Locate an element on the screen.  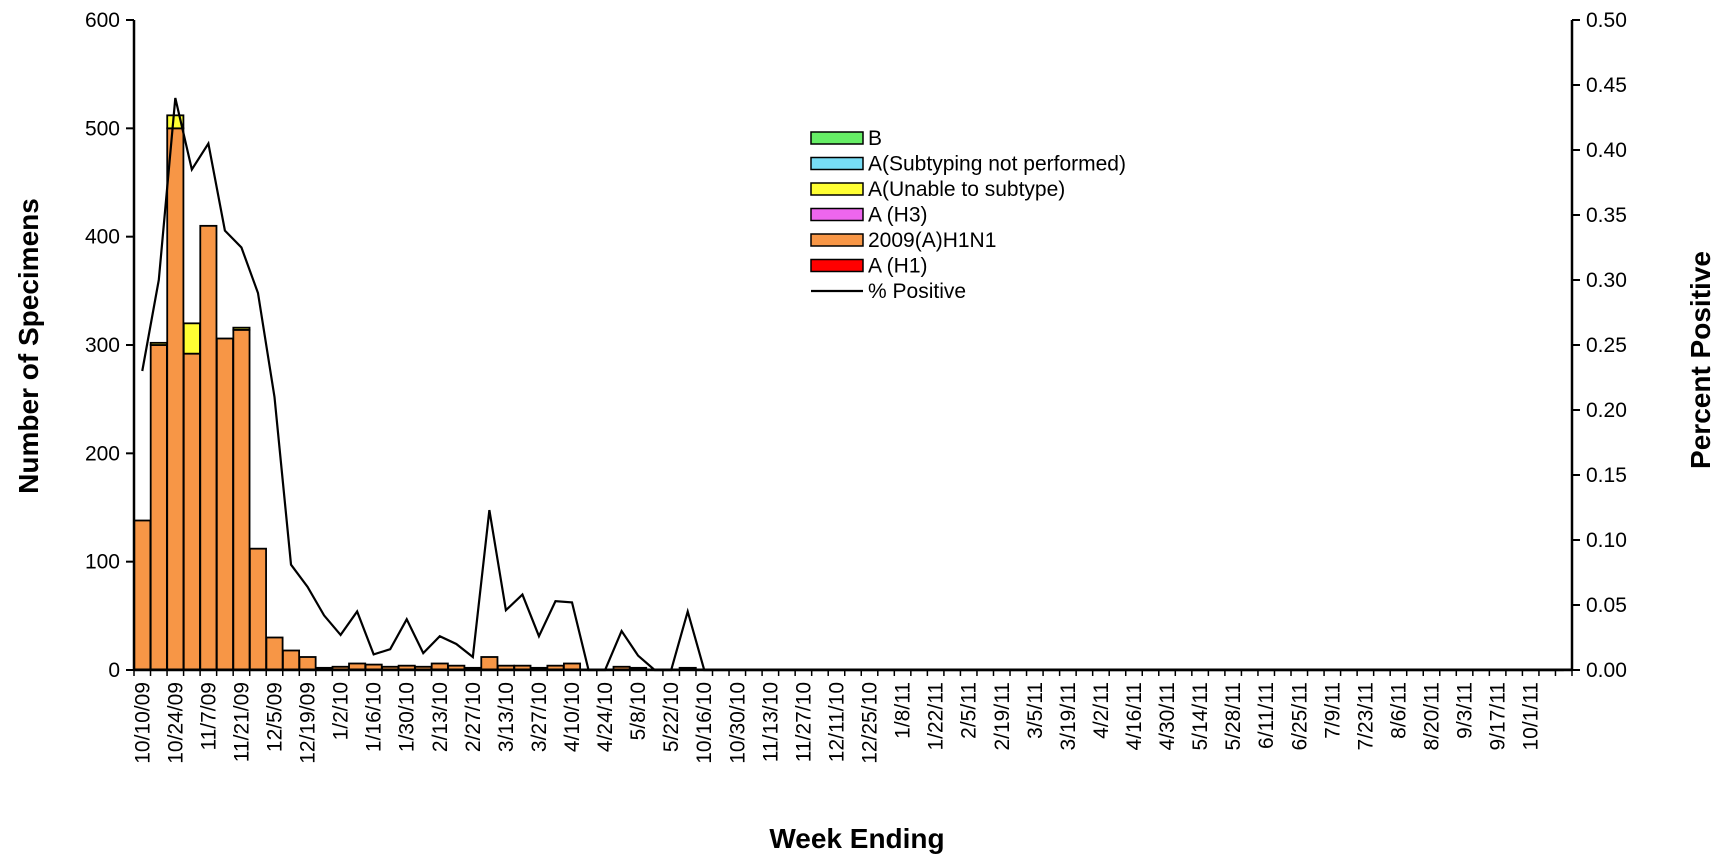
y2-tick-label: 0.00 is located at coordinates (1606, 670).